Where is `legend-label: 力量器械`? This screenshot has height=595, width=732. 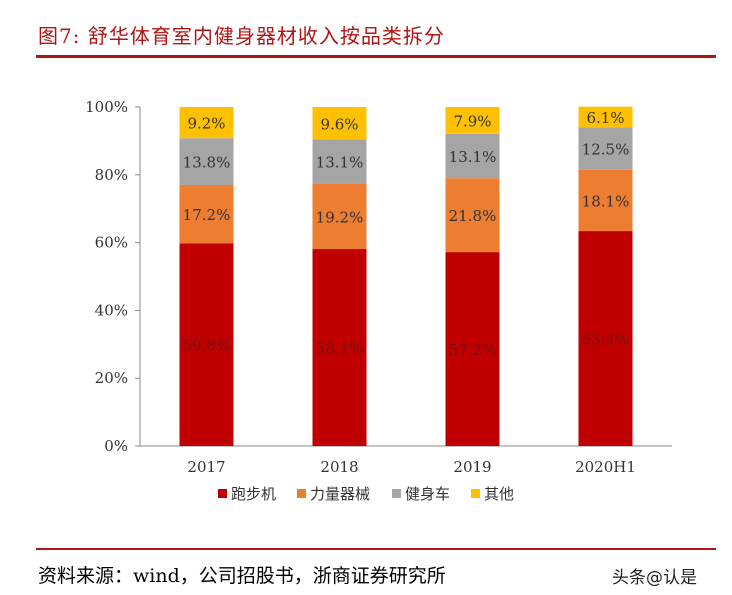
legend-label: 力量器械 is located at coordinates (340, 494).